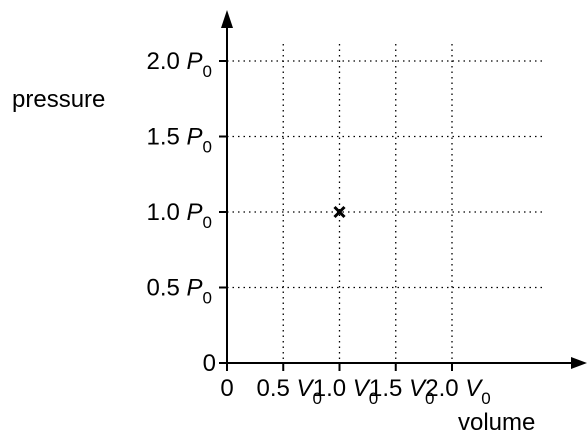 This screenshot has width=587, height=436. I want to click on x-axis-label: volume, so click(496, 422).